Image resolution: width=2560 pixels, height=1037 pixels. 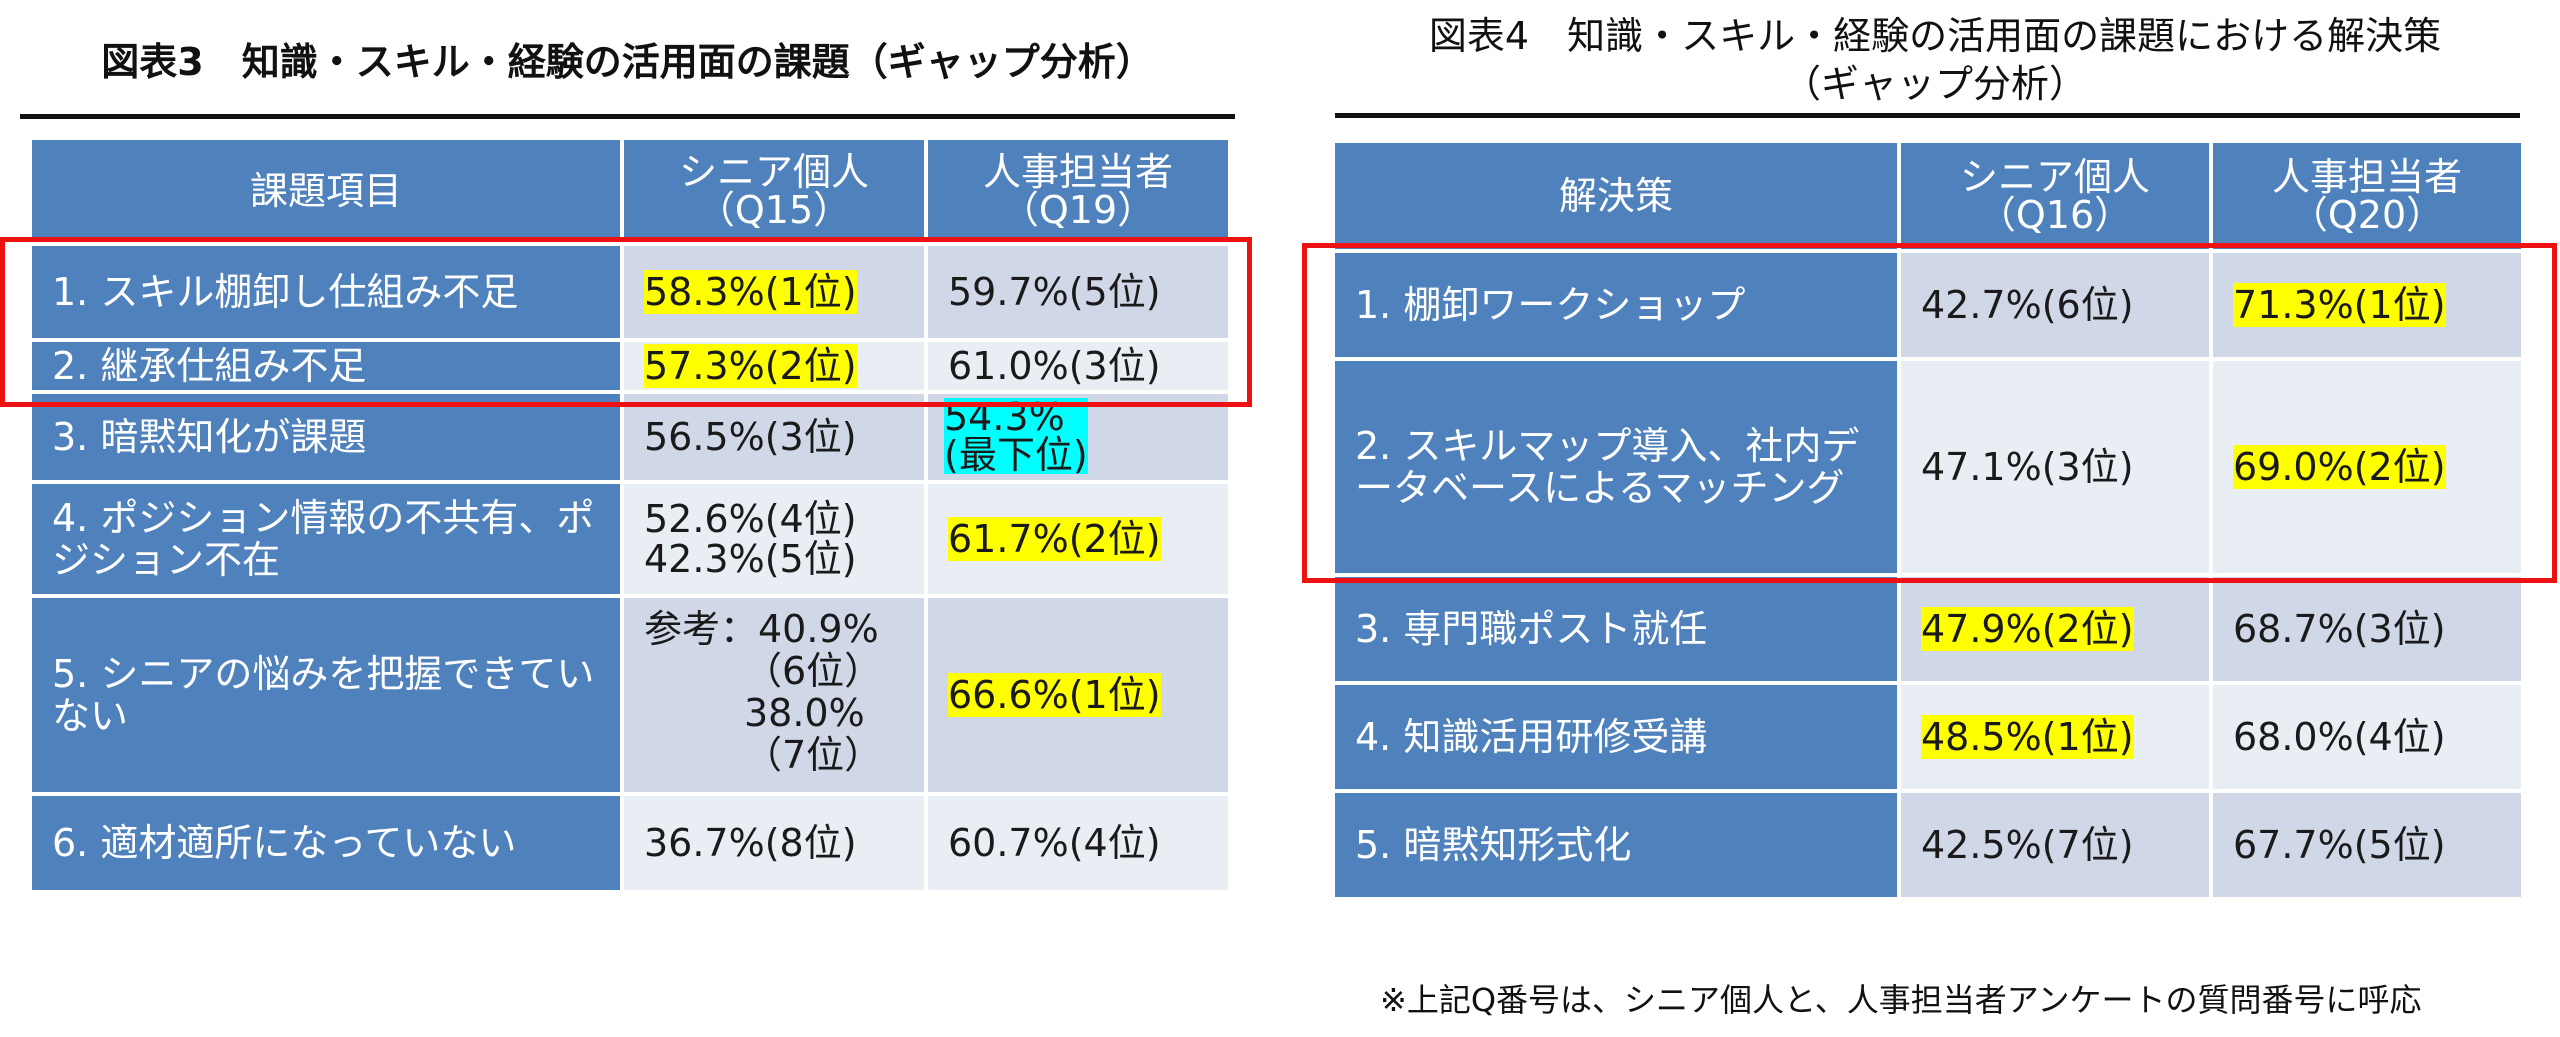 What do you see at coordinates (1935, 36) in the screenshot?
I see `figure-4-title-line1: 図表4 知識・スキル・経験の活用面の課題における解決策` at bounding box center [1935, 36].